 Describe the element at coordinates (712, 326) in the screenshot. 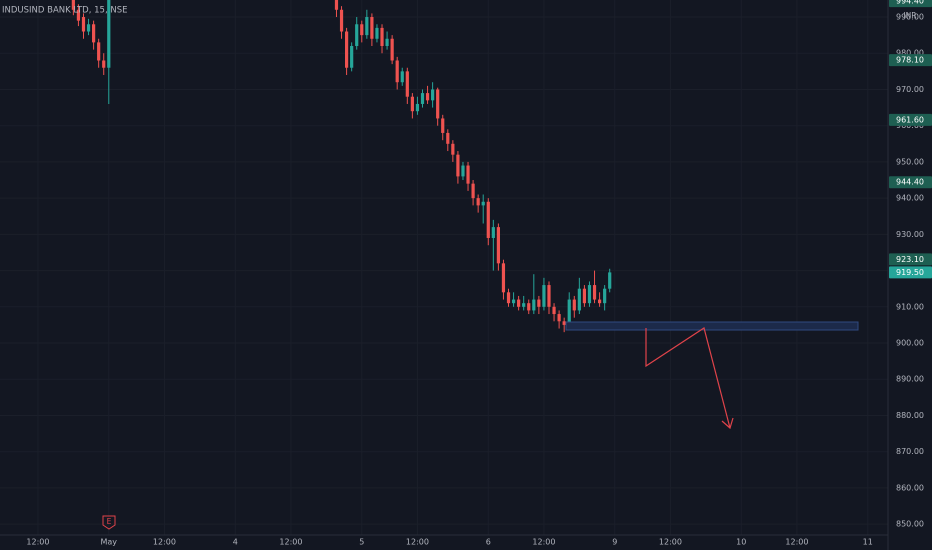

I see `support-zone` at that location.